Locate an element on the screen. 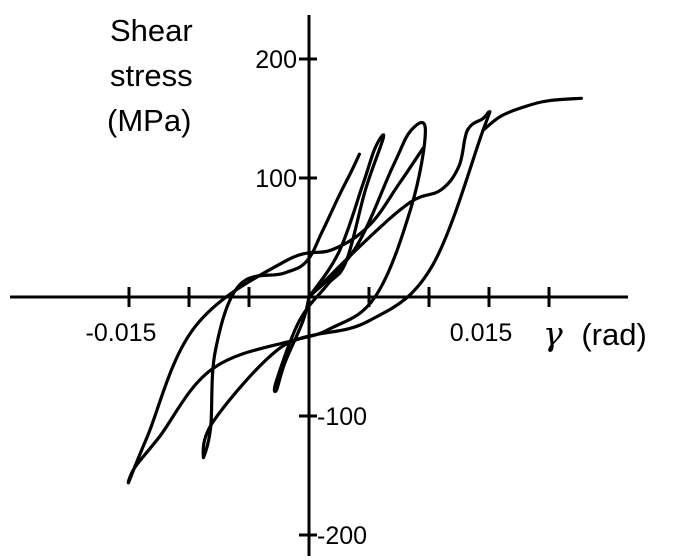 This screenshot has width=689, height=560. x-axis-symbol: γ is located at coordinates (553, 333).